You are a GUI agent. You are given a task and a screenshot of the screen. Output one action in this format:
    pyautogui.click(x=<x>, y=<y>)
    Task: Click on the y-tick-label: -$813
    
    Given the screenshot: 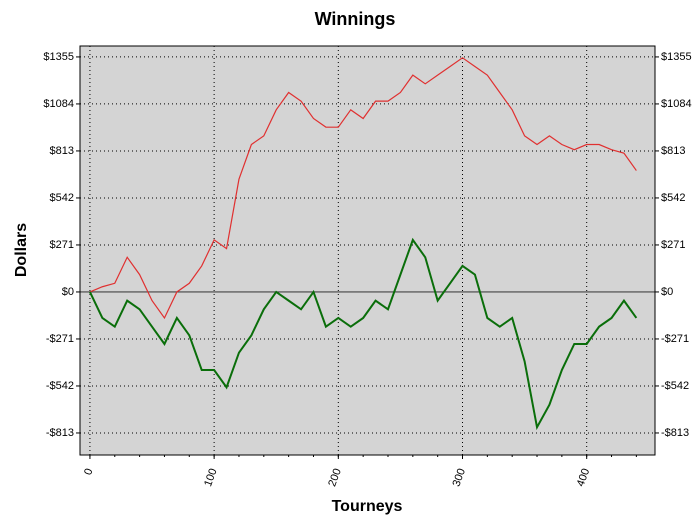 What is the action you would take?
    pyautogui.click(x=60, y=433)
    